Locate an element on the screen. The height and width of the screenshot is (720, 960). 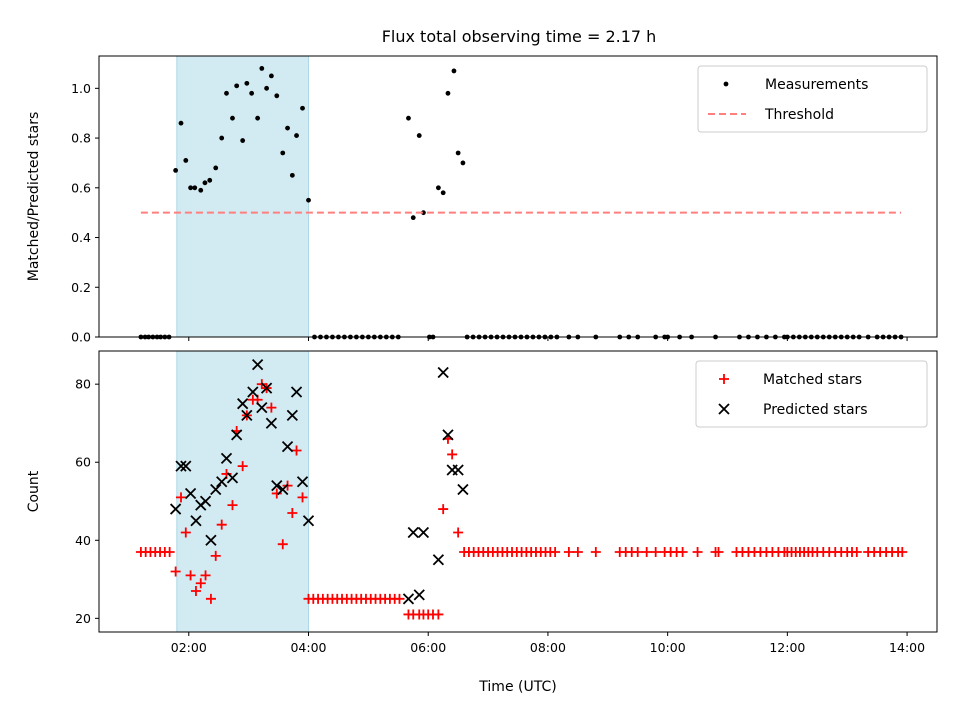
panel-1-legend-threshold-label: Threshold is located at coordinates (799, 115).